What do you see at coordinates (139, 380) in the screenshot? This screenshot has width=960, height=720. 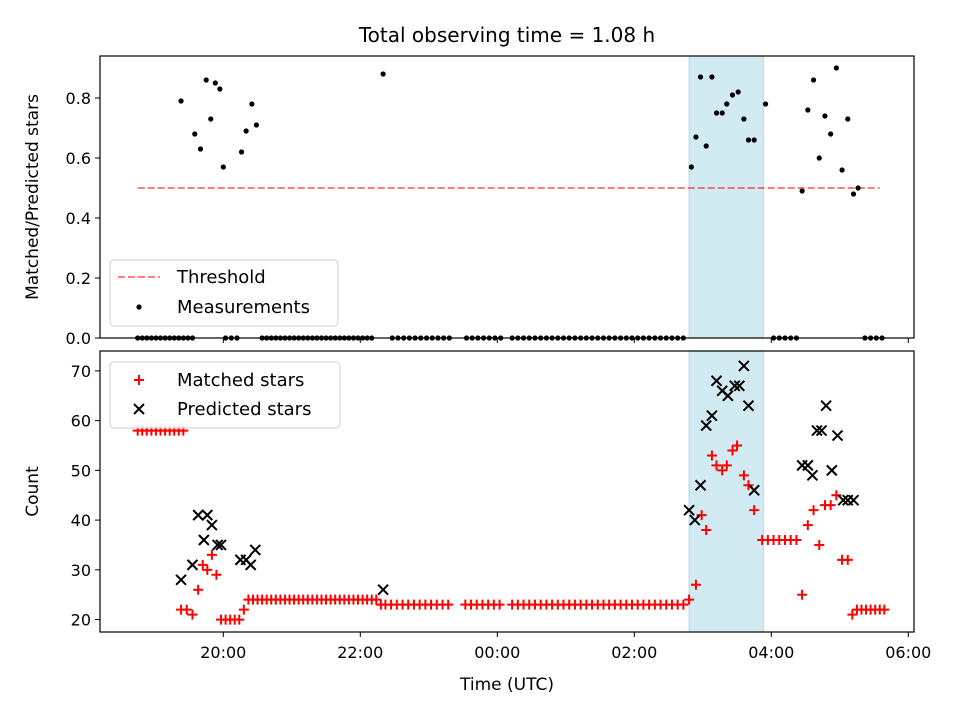 I see `legend-matched-swatch` at bounding box center [139, 380].